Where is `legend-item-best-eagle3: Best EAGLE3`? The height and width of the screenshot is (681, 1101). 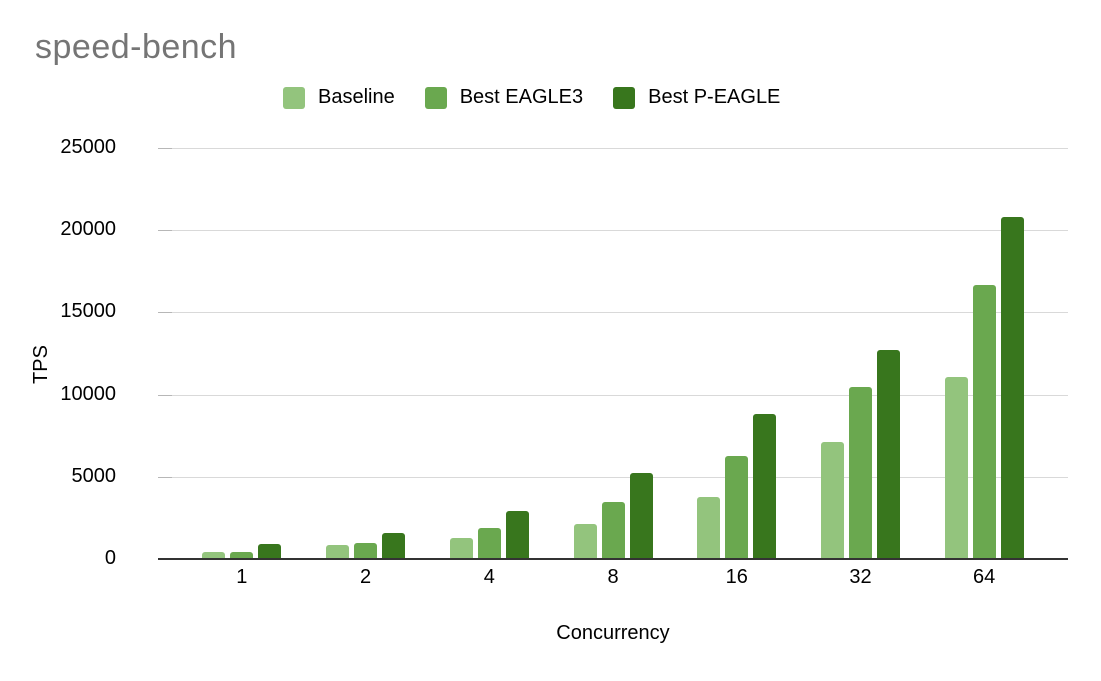 legend-item-best-eagle3: Best EAGLE3 is located at coordinates (504, 97).